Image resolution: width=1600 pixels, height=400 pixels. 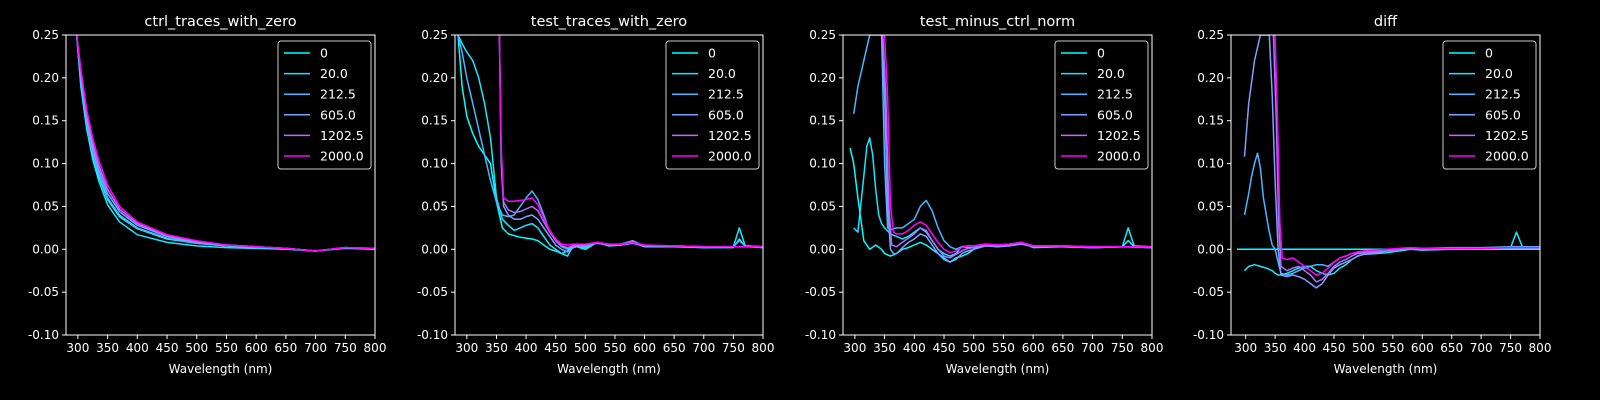 What do you see at coordinates (1386, 22) in the screenshot?
I see `chart-title: diff` at bounding box center [1386, 22].